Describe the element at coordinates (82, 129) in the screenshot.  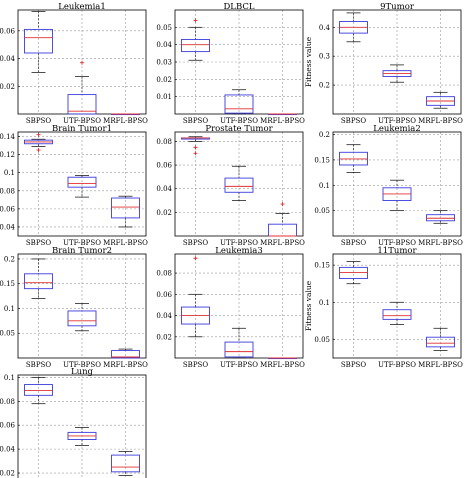
I see `chart-title: Brain Tumor1` at that location.